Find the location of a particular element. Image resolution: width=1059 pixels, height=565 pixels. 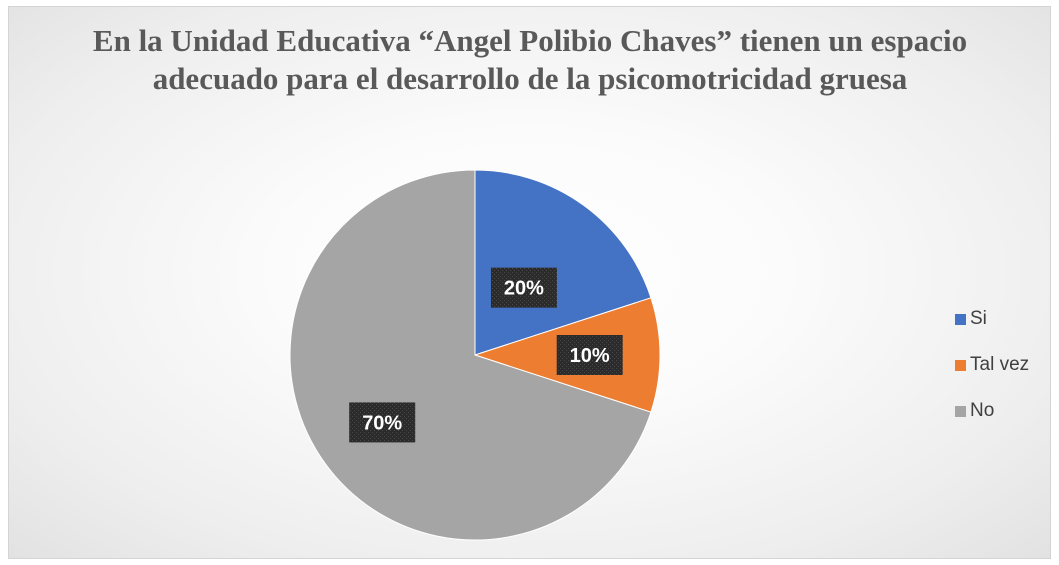

data-label-box-tal-vez is located at coordinates (589, 355).